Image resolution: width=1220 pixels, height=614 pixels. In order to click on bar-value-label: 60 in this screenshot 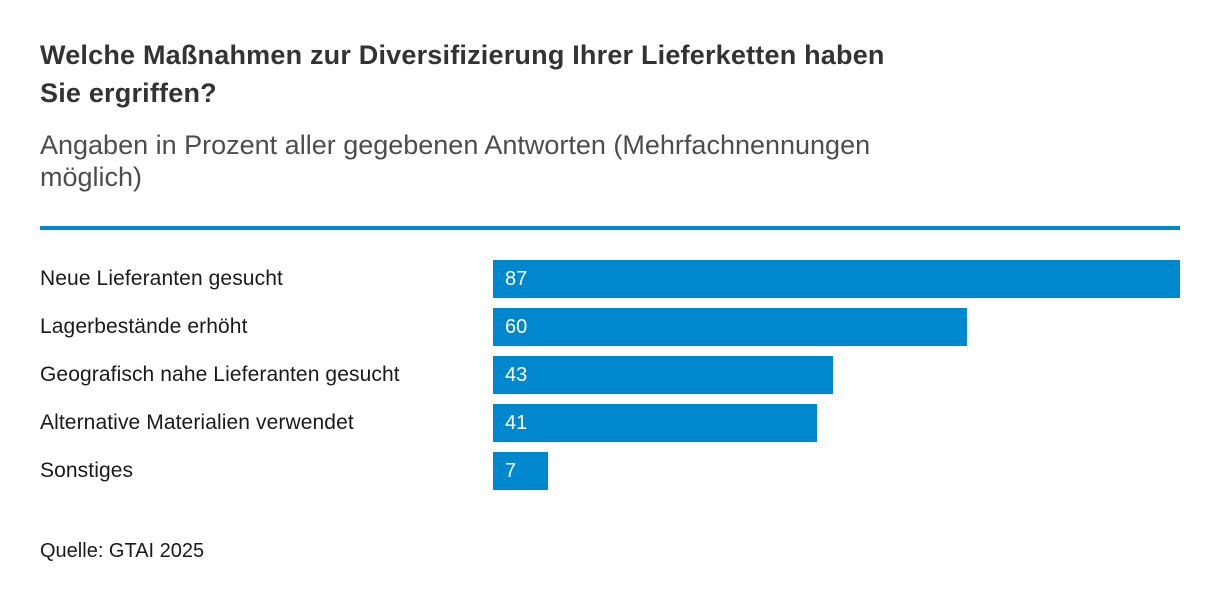, I will do `click(516, 326)`.